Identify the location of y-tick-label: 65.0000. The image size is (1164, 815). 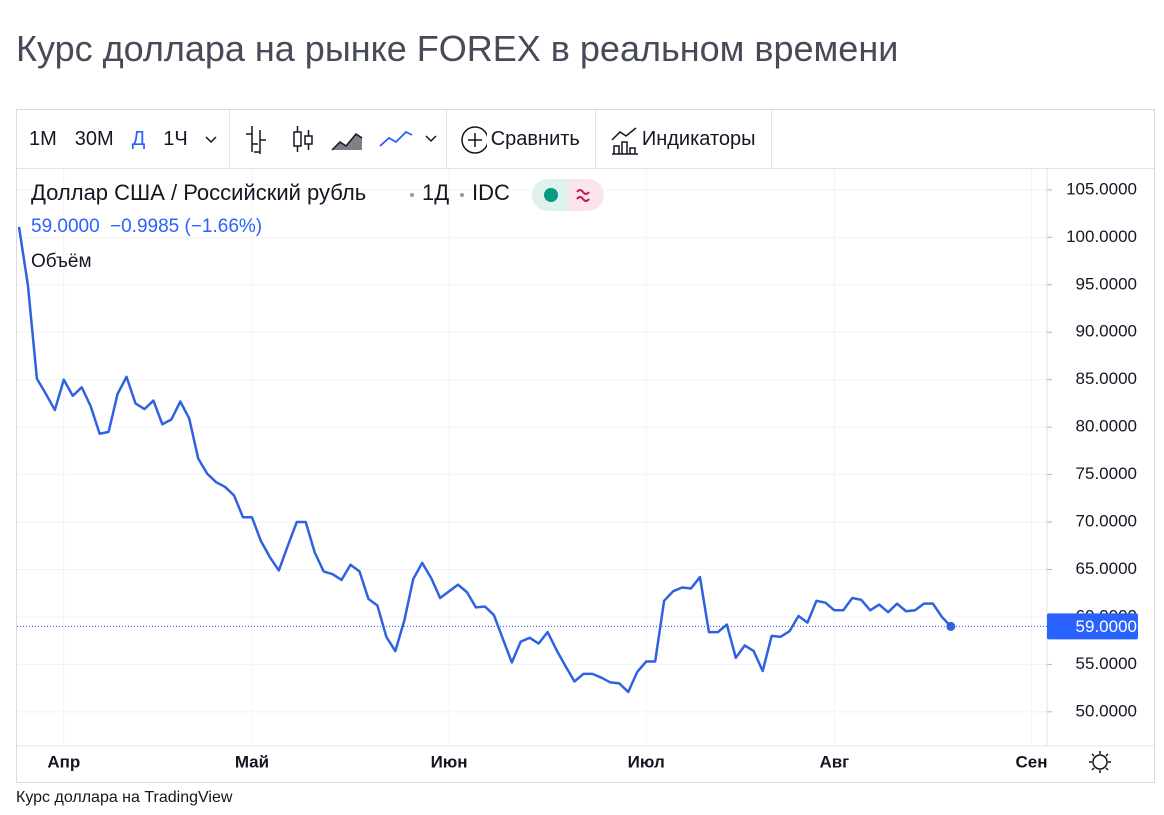
(1106, 568).